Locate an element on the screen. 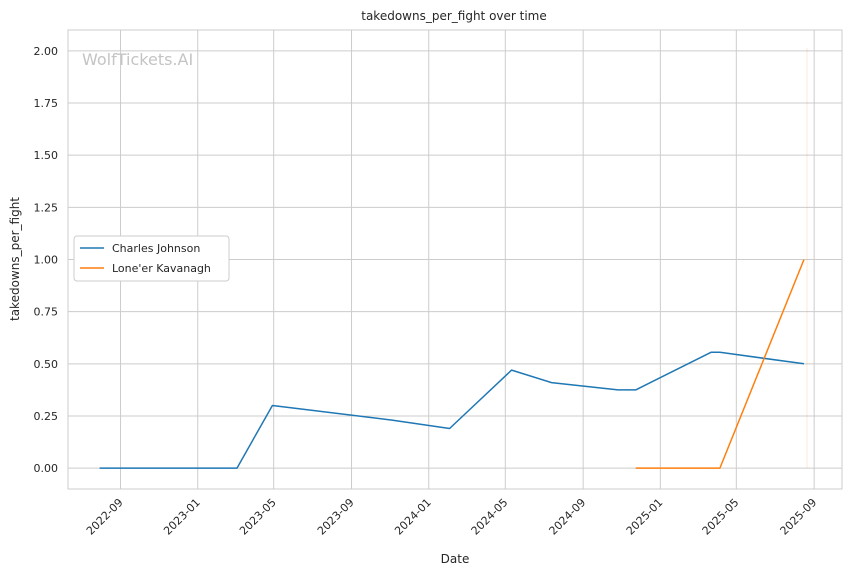 Image resolution: width=852 pixels, height=575 pixels. y-tick-label: 1.75 is located at coordinates (46, 103).